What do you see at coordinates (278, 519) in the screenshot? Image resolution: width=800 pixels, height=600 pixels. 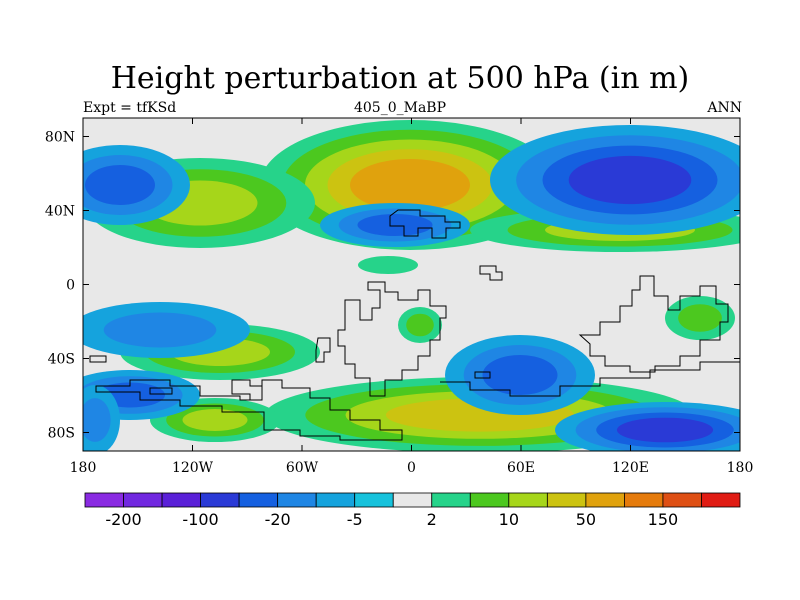 I see `colorbar-label: -20` at bounding box center [278, 519].